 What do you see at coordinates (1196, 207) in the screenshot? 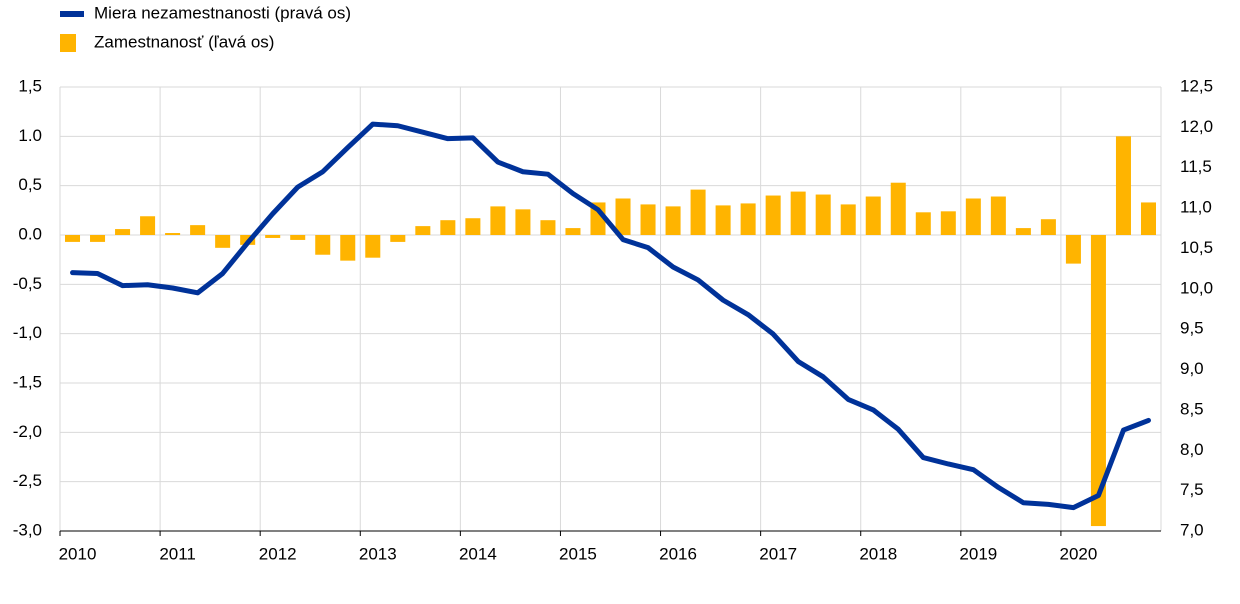
I see `y2-tick-label: 11,0` at bounding box center [1196, 207].